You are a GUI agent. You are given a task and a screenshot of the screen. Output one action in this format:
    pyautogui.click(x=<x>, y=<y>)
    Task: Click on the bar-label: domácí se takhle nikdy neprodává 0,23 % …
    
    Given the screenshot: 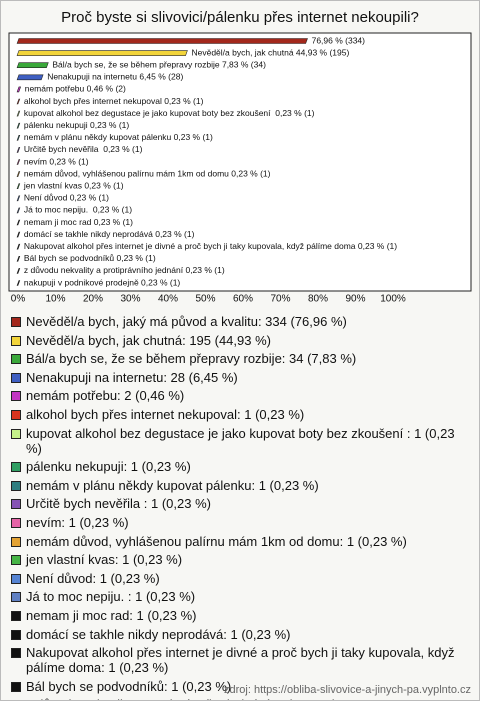 What is the action you would take?
    pyautogui.click(x=109, y=234)
    